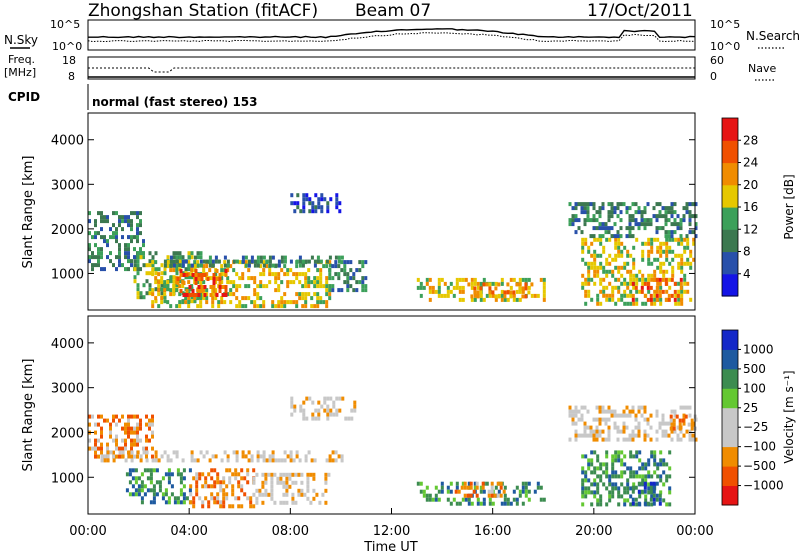  What do you see at coordinates (750, 408) in the screenshot?
I see `colorbar-tick-label: 25` at bounding box center [750, 408].